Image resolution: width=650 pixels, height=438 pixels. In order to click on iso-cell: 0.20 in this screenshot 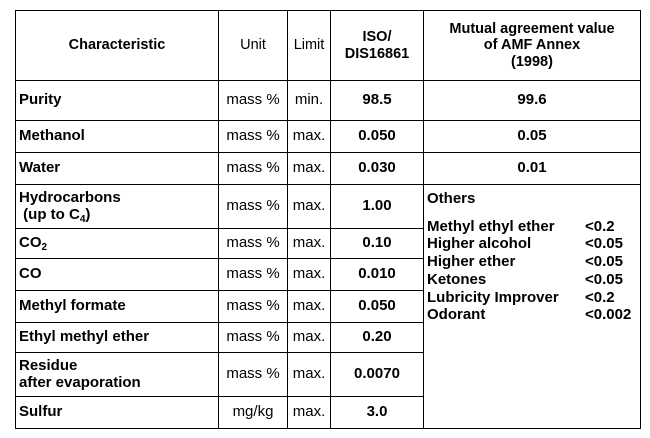, I will do `click(377, 337)`.